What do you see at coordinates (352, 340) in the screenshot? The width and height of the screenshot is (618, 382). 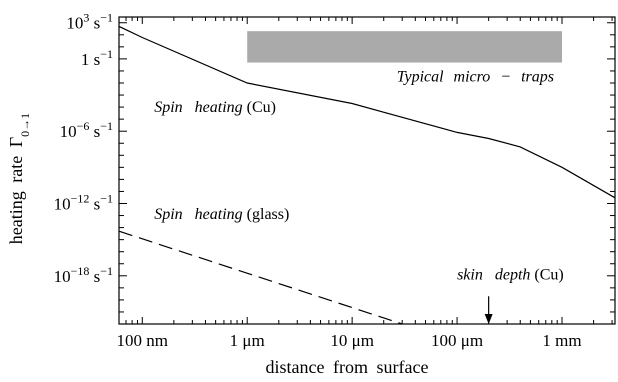 I see `x-tick-label: 10 μm` at bounding box center [352, 340].